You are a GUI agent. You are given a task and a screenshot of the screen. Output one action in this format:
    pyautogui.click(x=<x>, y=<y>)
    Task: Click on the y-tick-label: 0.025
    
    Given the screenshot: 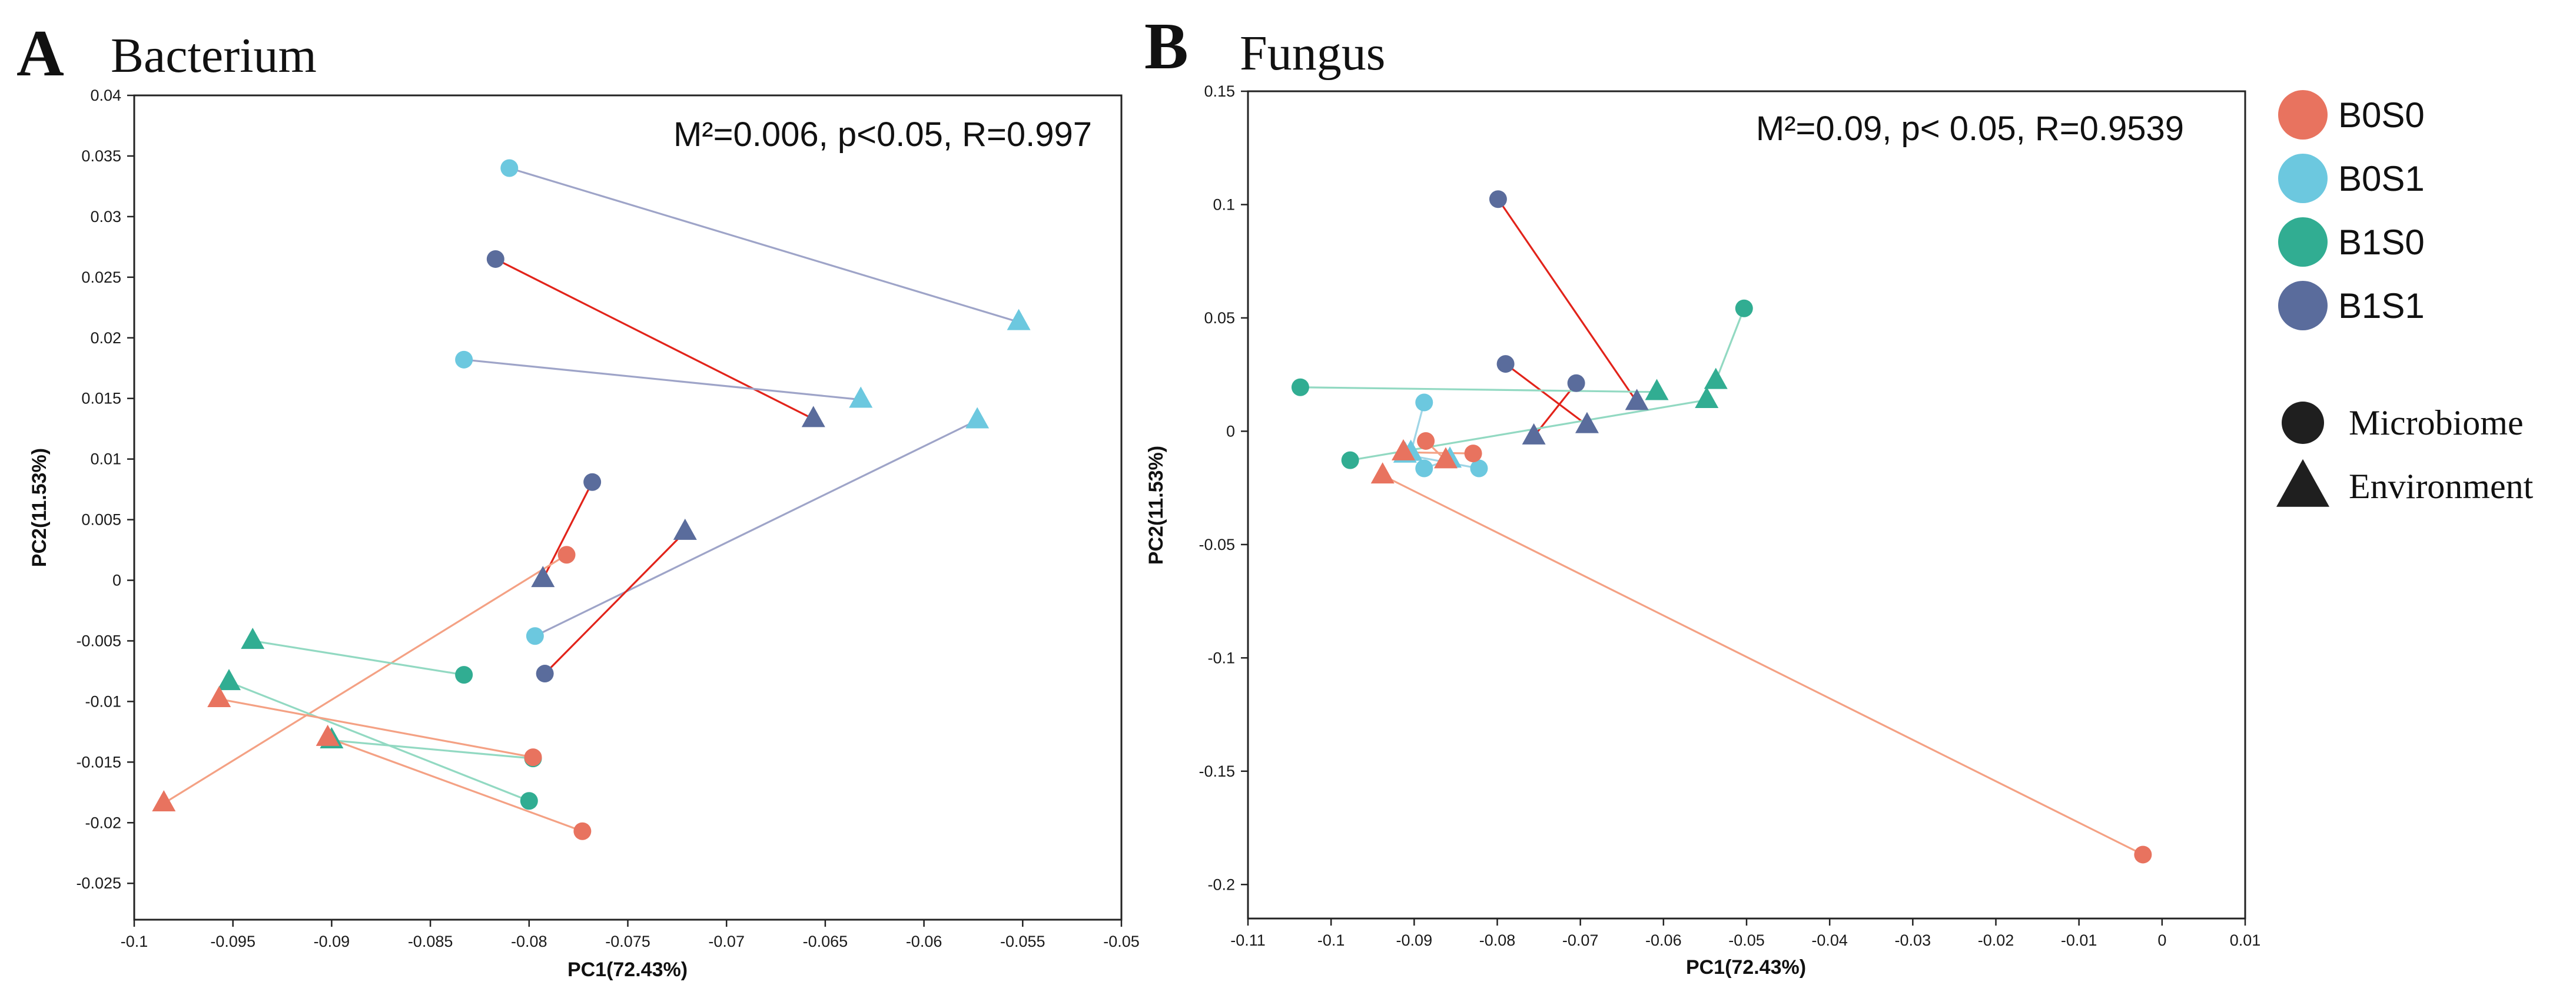 What is the action you would take?
    pyautogui.click(x=101, y=277)
    